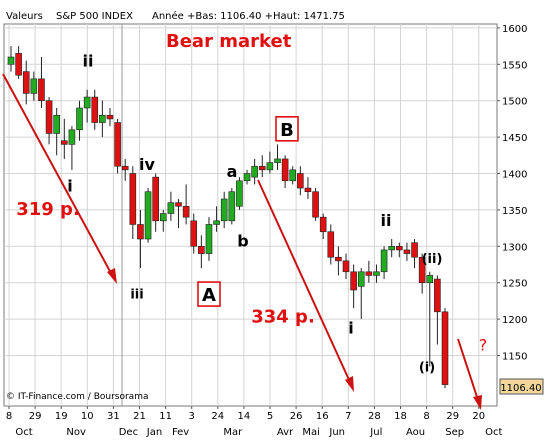  What do you see at coordinates (147, 164) in the screenshot?
I see `wave-label: iv` at bounding box center [147, 164].